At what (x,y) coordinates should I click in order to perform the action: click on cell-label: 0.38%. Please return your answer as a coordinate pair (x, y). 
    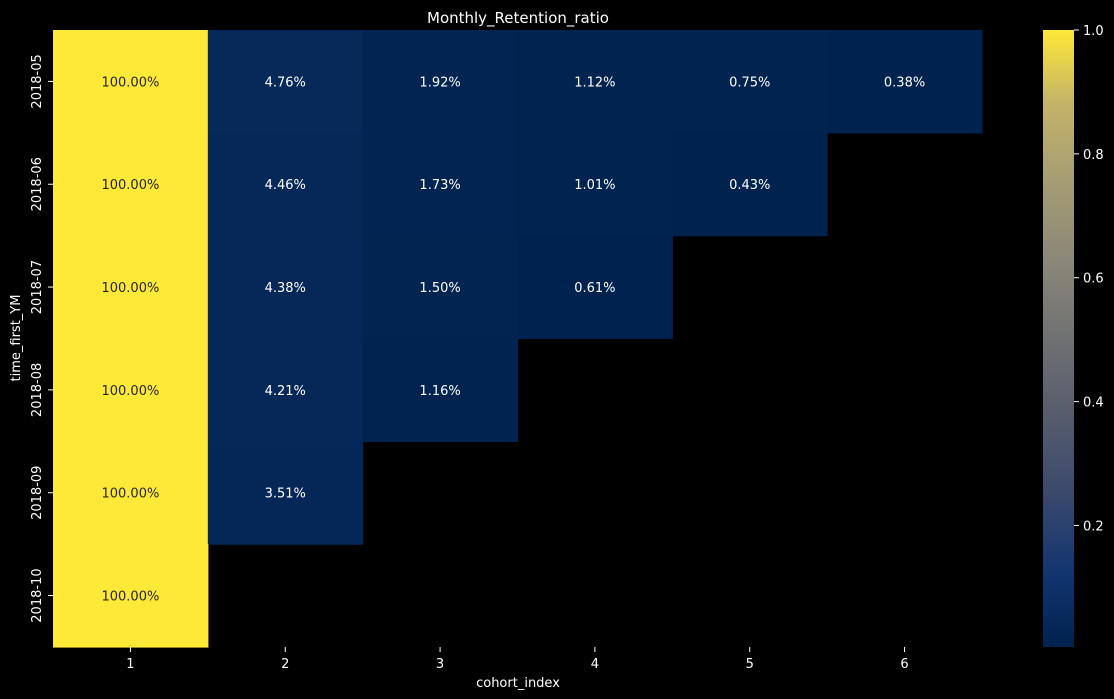
    Looking at the image, I should click on (904, 82).